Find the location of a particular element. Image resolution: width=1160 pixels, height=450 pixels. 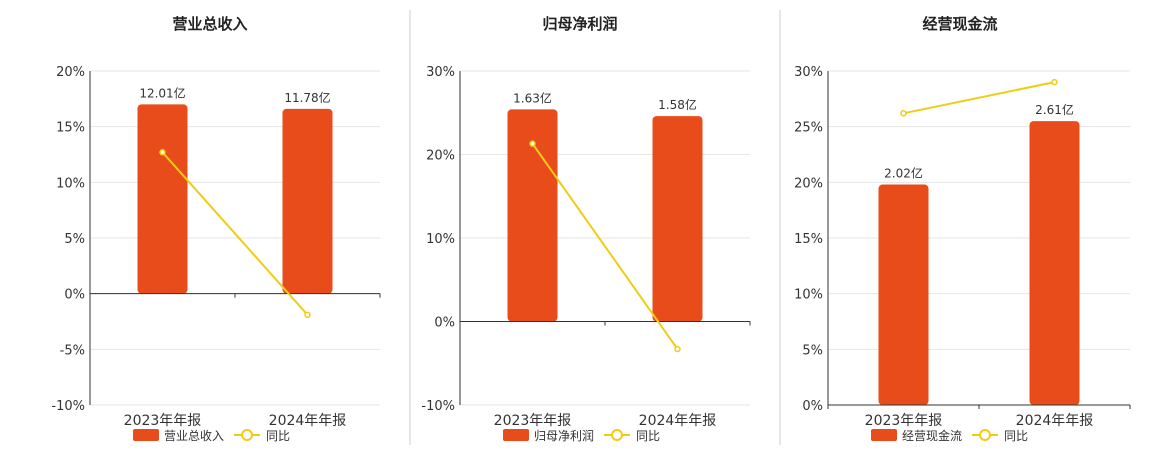

bar-data-label: 1.63亿 is located at coordinates (532, 97).